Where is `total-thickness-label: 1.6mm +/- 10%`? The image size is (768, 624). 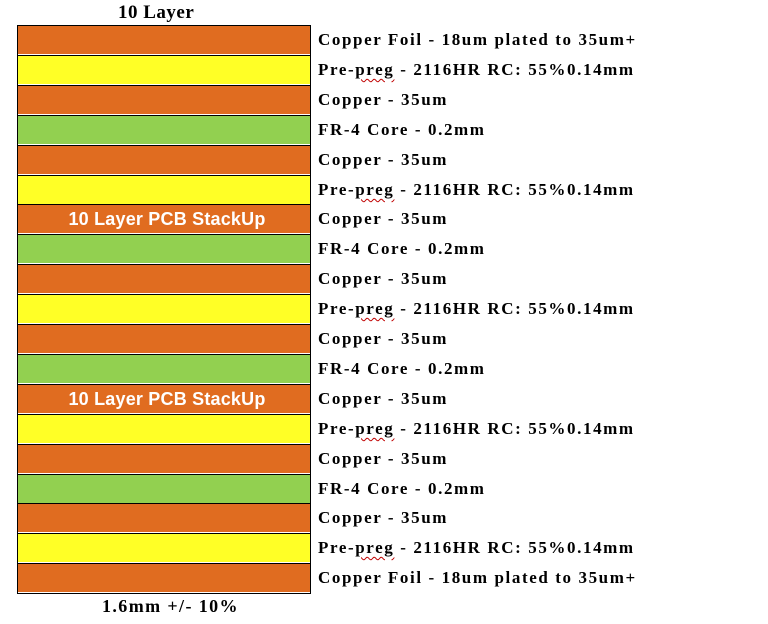
total-thickness-label: 1.6mm +/- 10% is located at coordinates (170, 606).